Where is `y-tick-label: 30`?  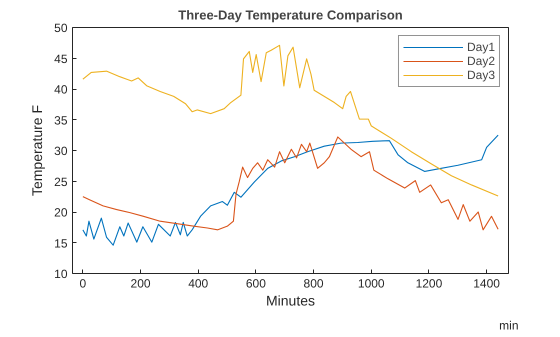 y-tick-label: 30 is located at coordinates (61, 151).